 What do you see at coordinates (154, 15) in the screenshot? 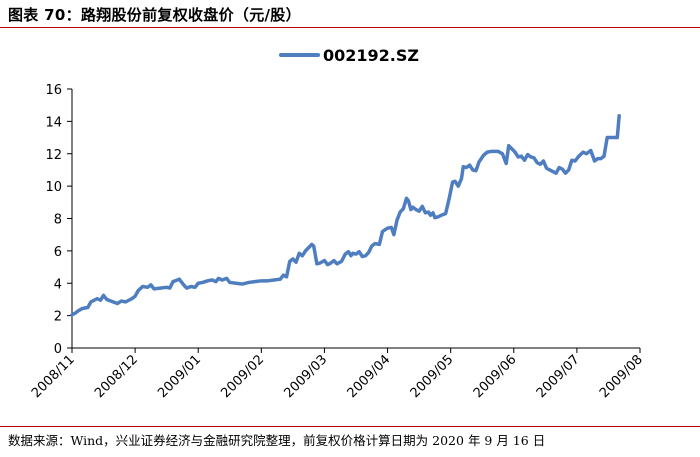
I see `chart-title: 图表 70：路翔股份前复权收盘价（元/股）` at bounding box center [154, 15].